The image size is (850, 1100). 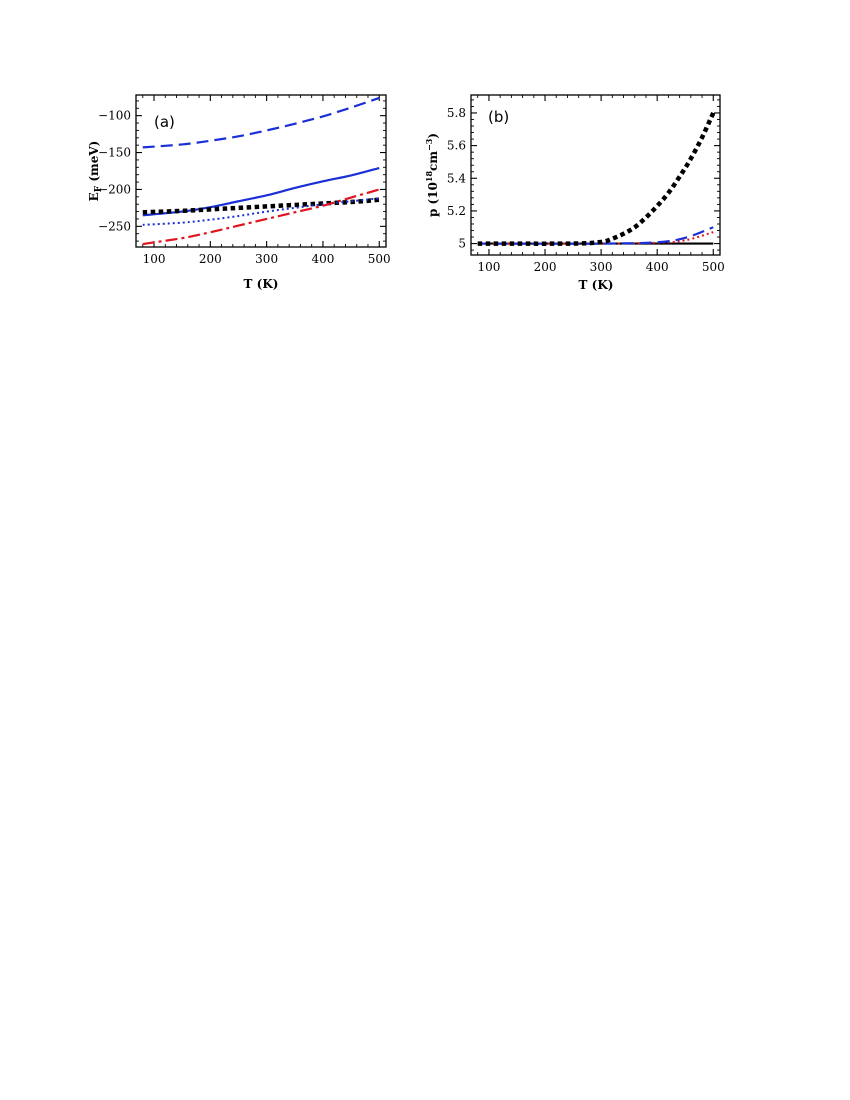 I want to click on y-tick-label: −150, so click(x=114, y=153).